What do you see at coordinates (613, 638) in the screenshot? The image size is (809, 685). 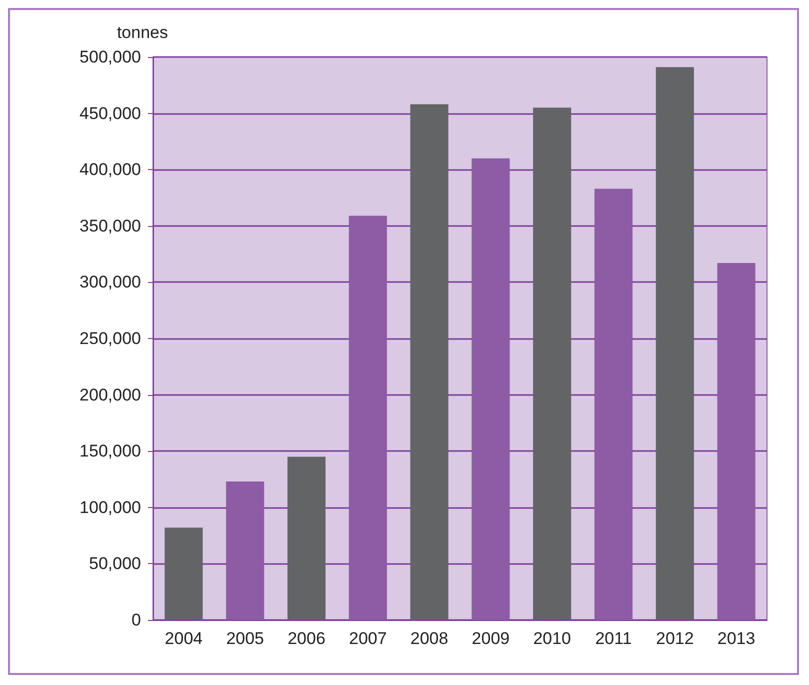 I see `x-tick-label: 2011` at bounding box center [613, 638].